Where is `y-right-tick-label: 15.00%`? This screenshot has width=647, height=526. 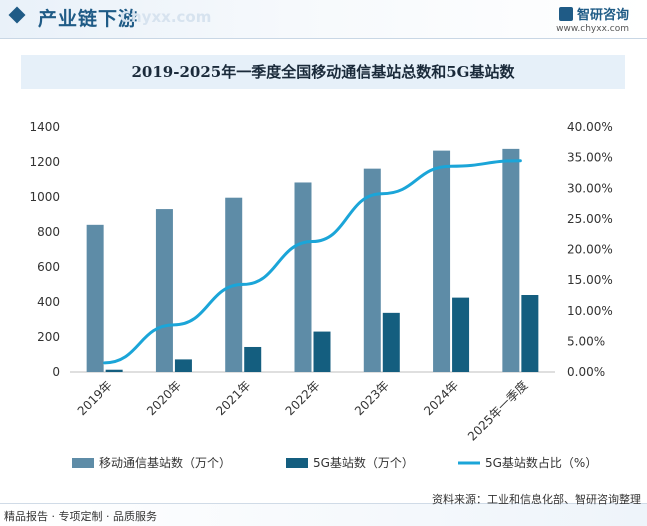
y-right-tick-label: 15.00% is located at coordinates (590, 280).